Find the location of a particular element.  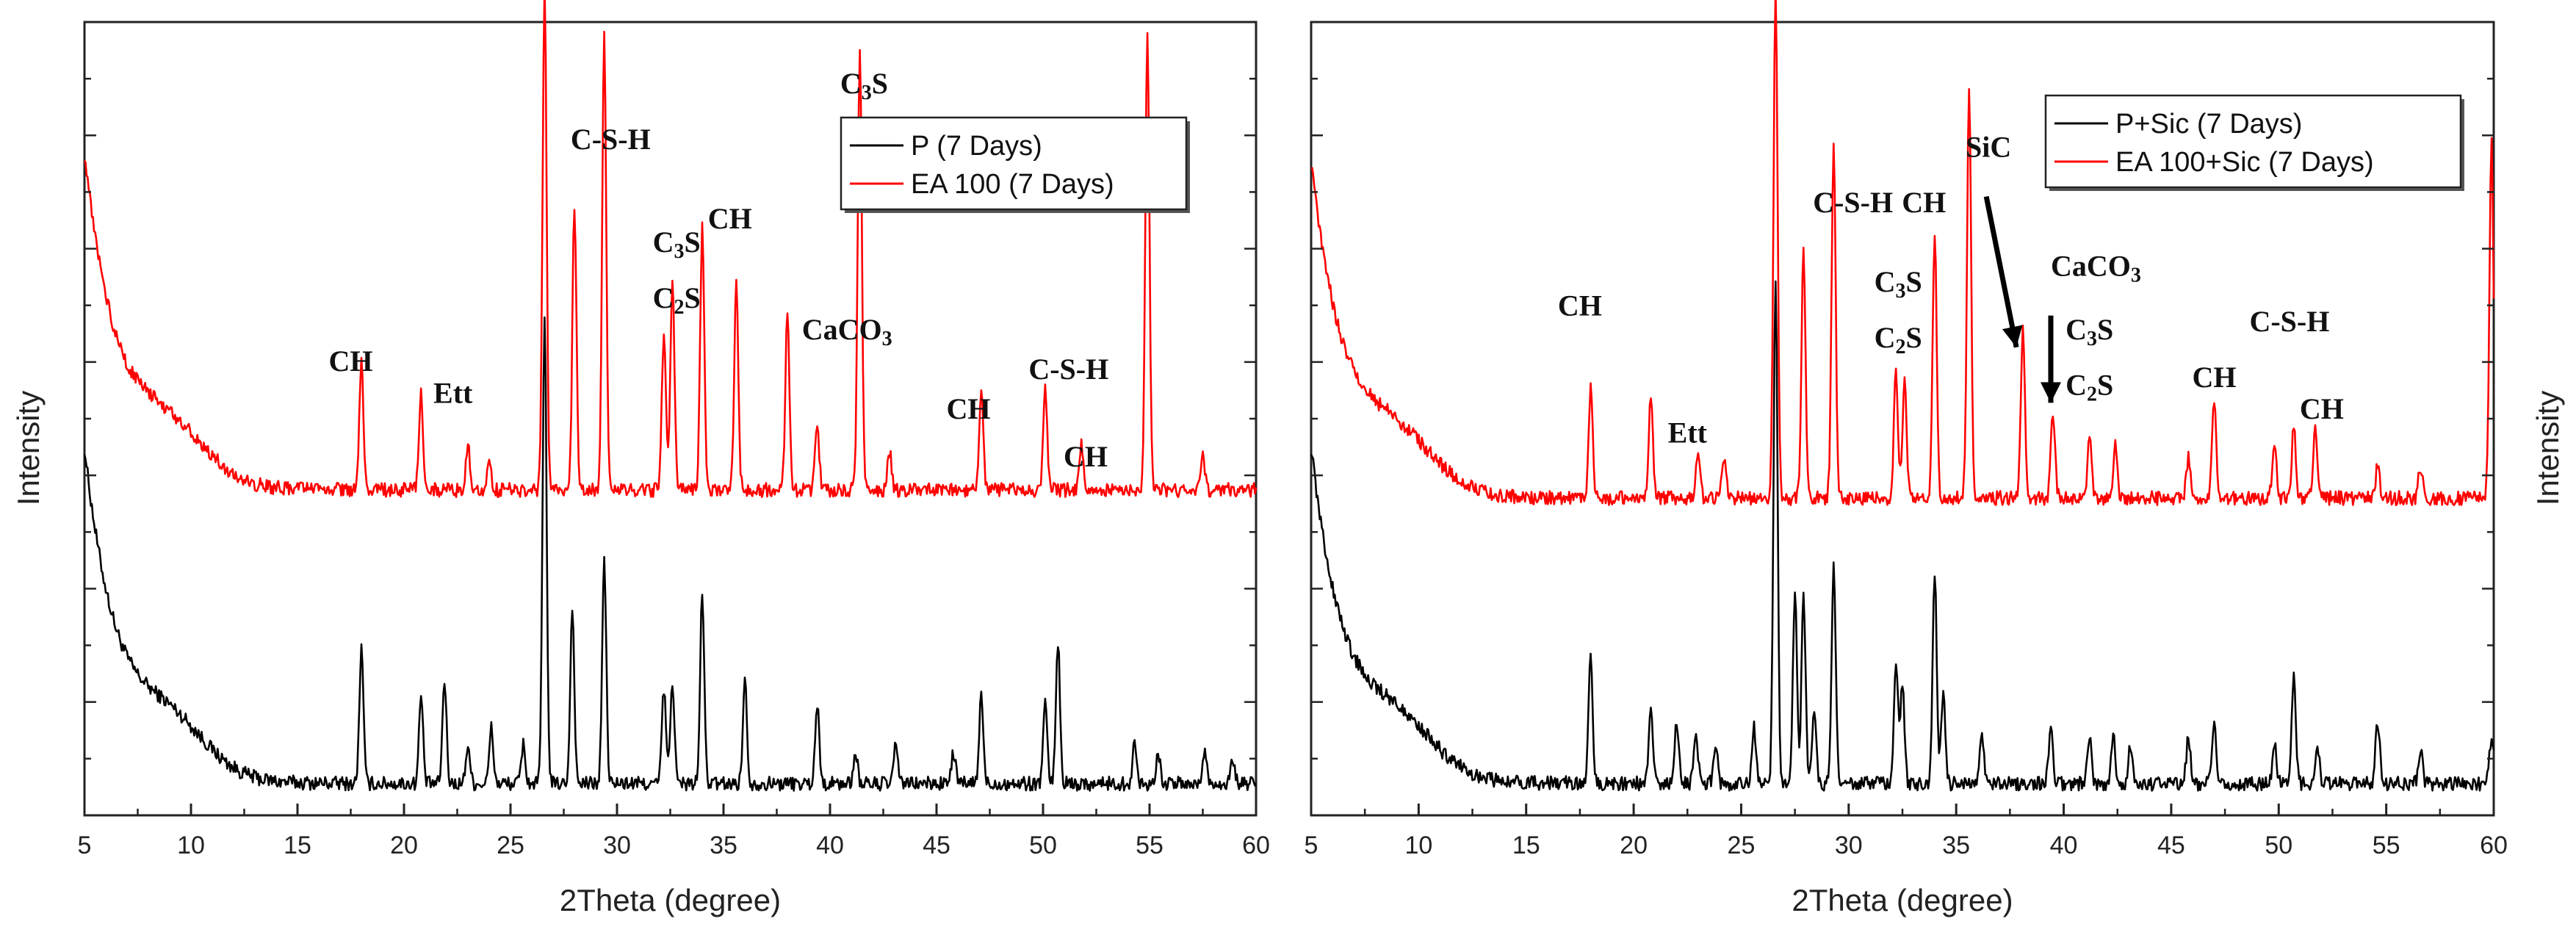

pointer-arrow is located at coordinates (2001, 271).